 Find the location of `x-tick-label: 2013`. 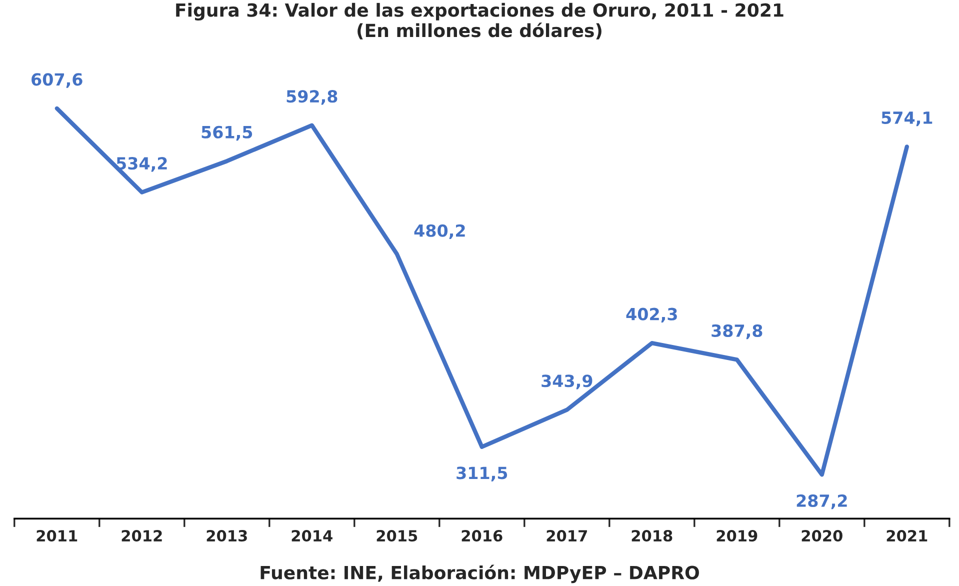

x-tick-label: 2013 is located at coordinates (226, 536).